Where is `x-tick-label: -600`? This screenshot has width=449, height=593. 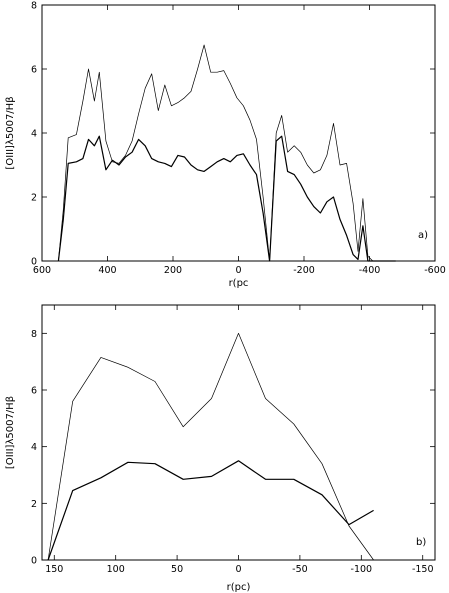 x-tick-label: -600 is located at coordinates (435, 270).